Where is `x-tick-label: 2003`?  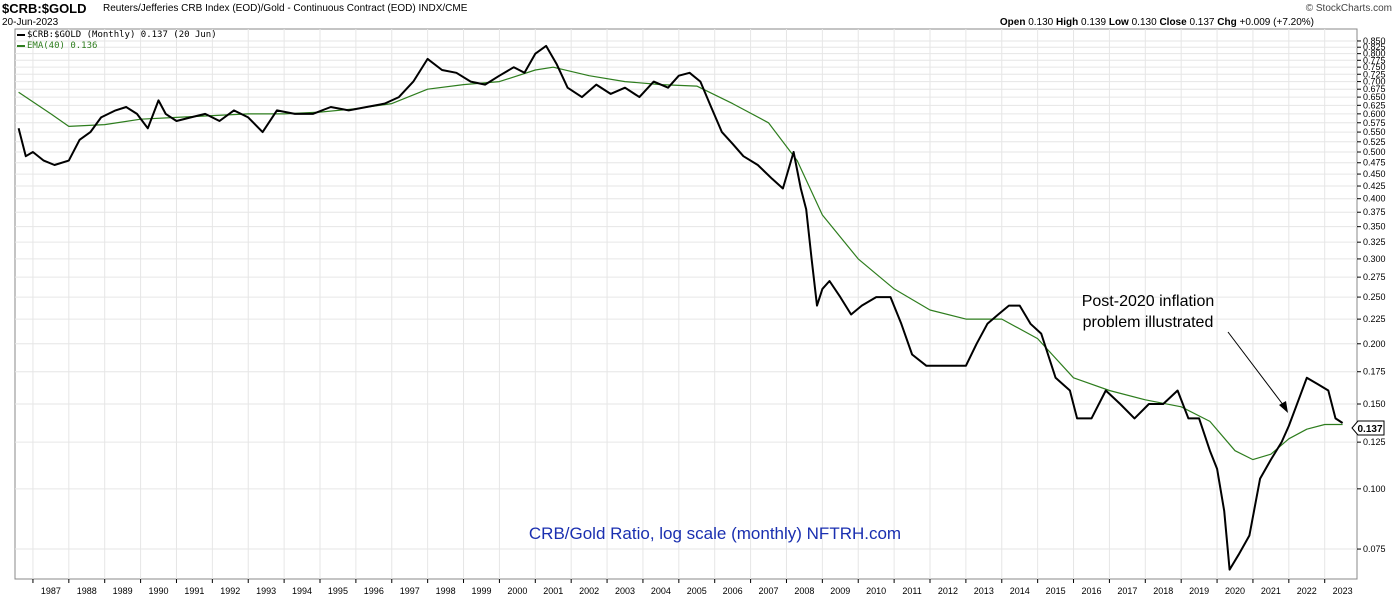 x-tick-label: 2003 is located at coordinates (625, 591).